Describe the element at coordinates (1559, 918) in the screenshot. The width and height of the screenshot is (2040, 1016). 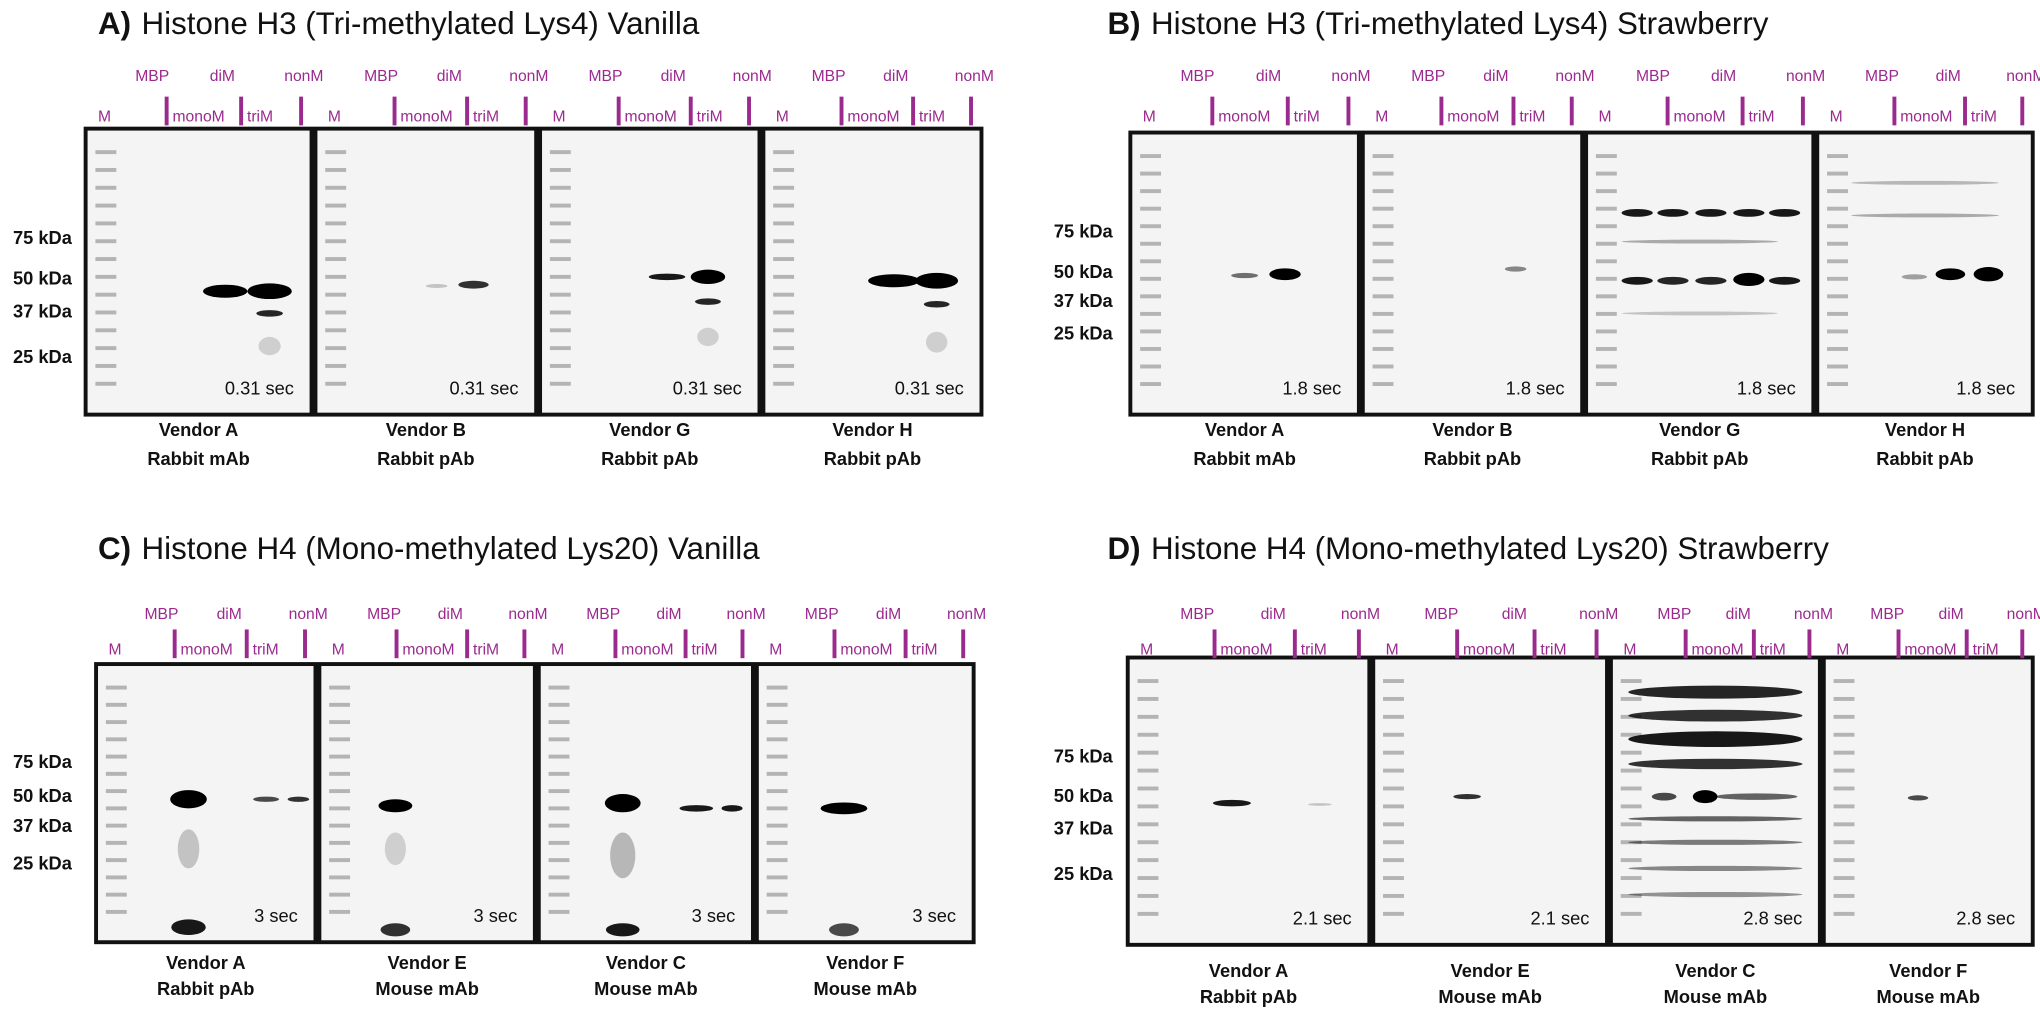
I see `exposure-label: 2.1 sec` at that location.